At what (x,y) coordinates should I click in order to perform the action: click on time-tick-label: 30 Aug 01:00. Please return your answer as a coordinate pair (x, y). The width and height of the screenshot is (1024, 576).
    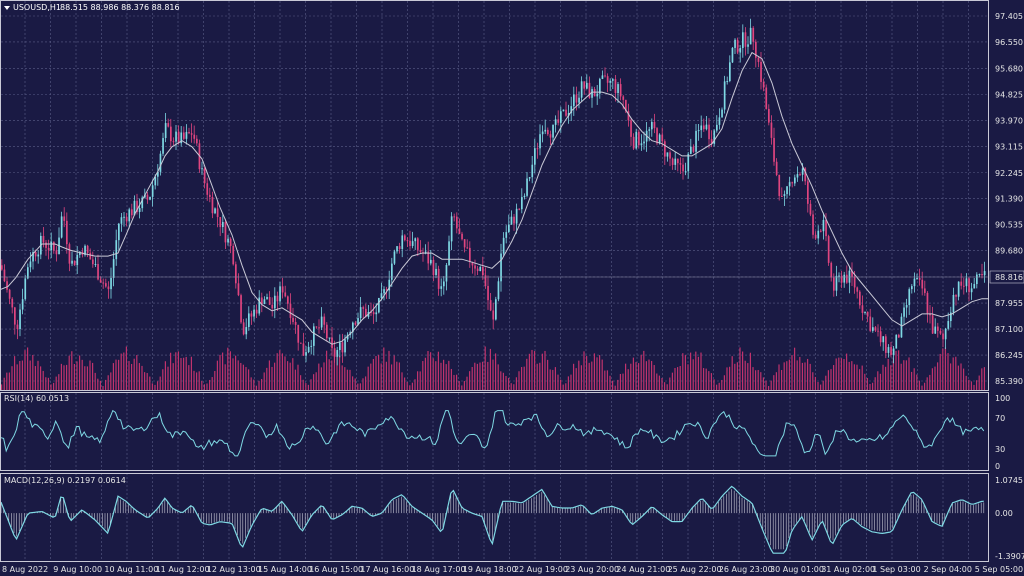
    Looking at the image, I should click on (797, 569).